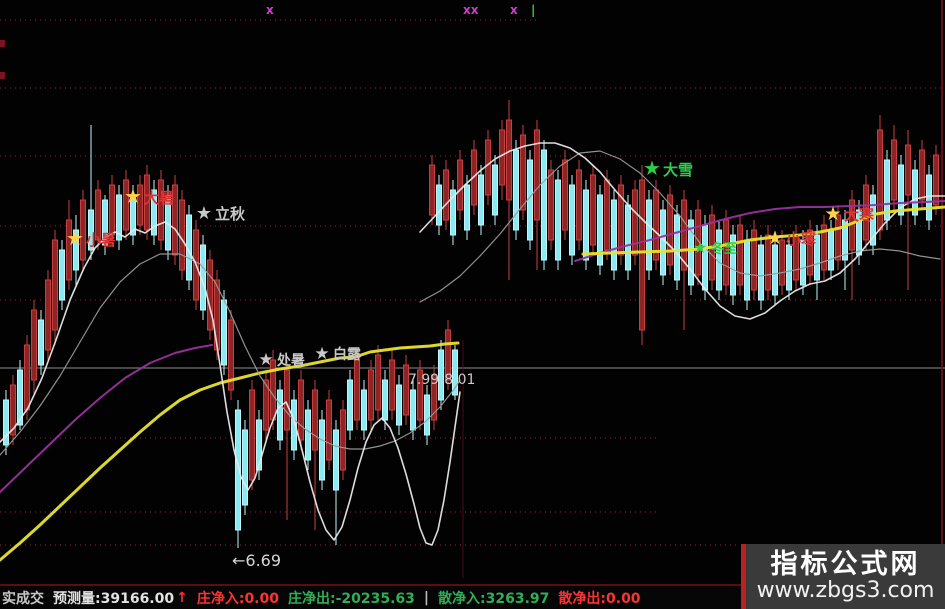 The width and height of the screenshot is (945, 609). Describe the element at coordinates (471, 10) in the screenshot. I see `top-mark: xx` at that location.